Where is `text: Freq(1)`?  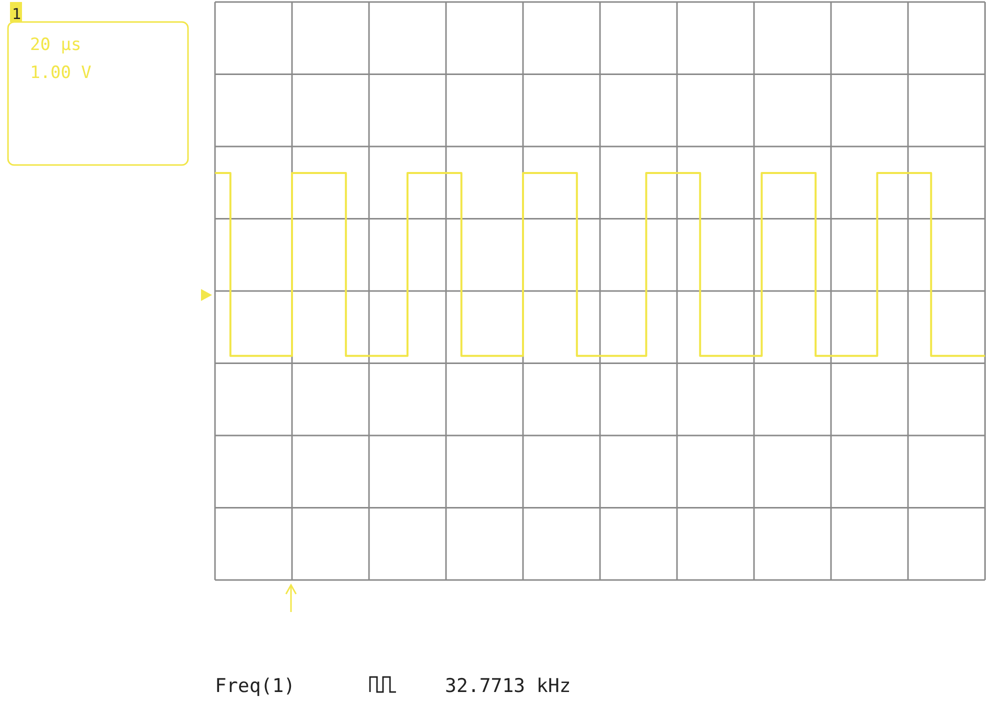 text: Freq(1) is located at coordinates (255, 686).